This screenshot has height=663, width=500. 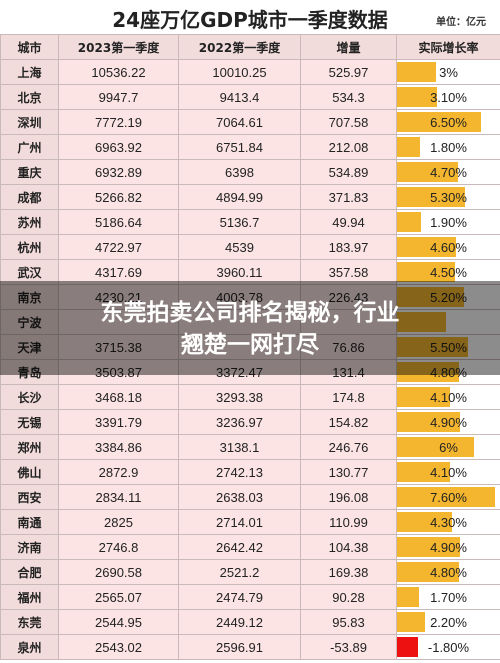 What do you see at coordinates (448, 547) in the screenshot?
I see `growth-rate-label: 4.90%` at bounding box center [448, 547].